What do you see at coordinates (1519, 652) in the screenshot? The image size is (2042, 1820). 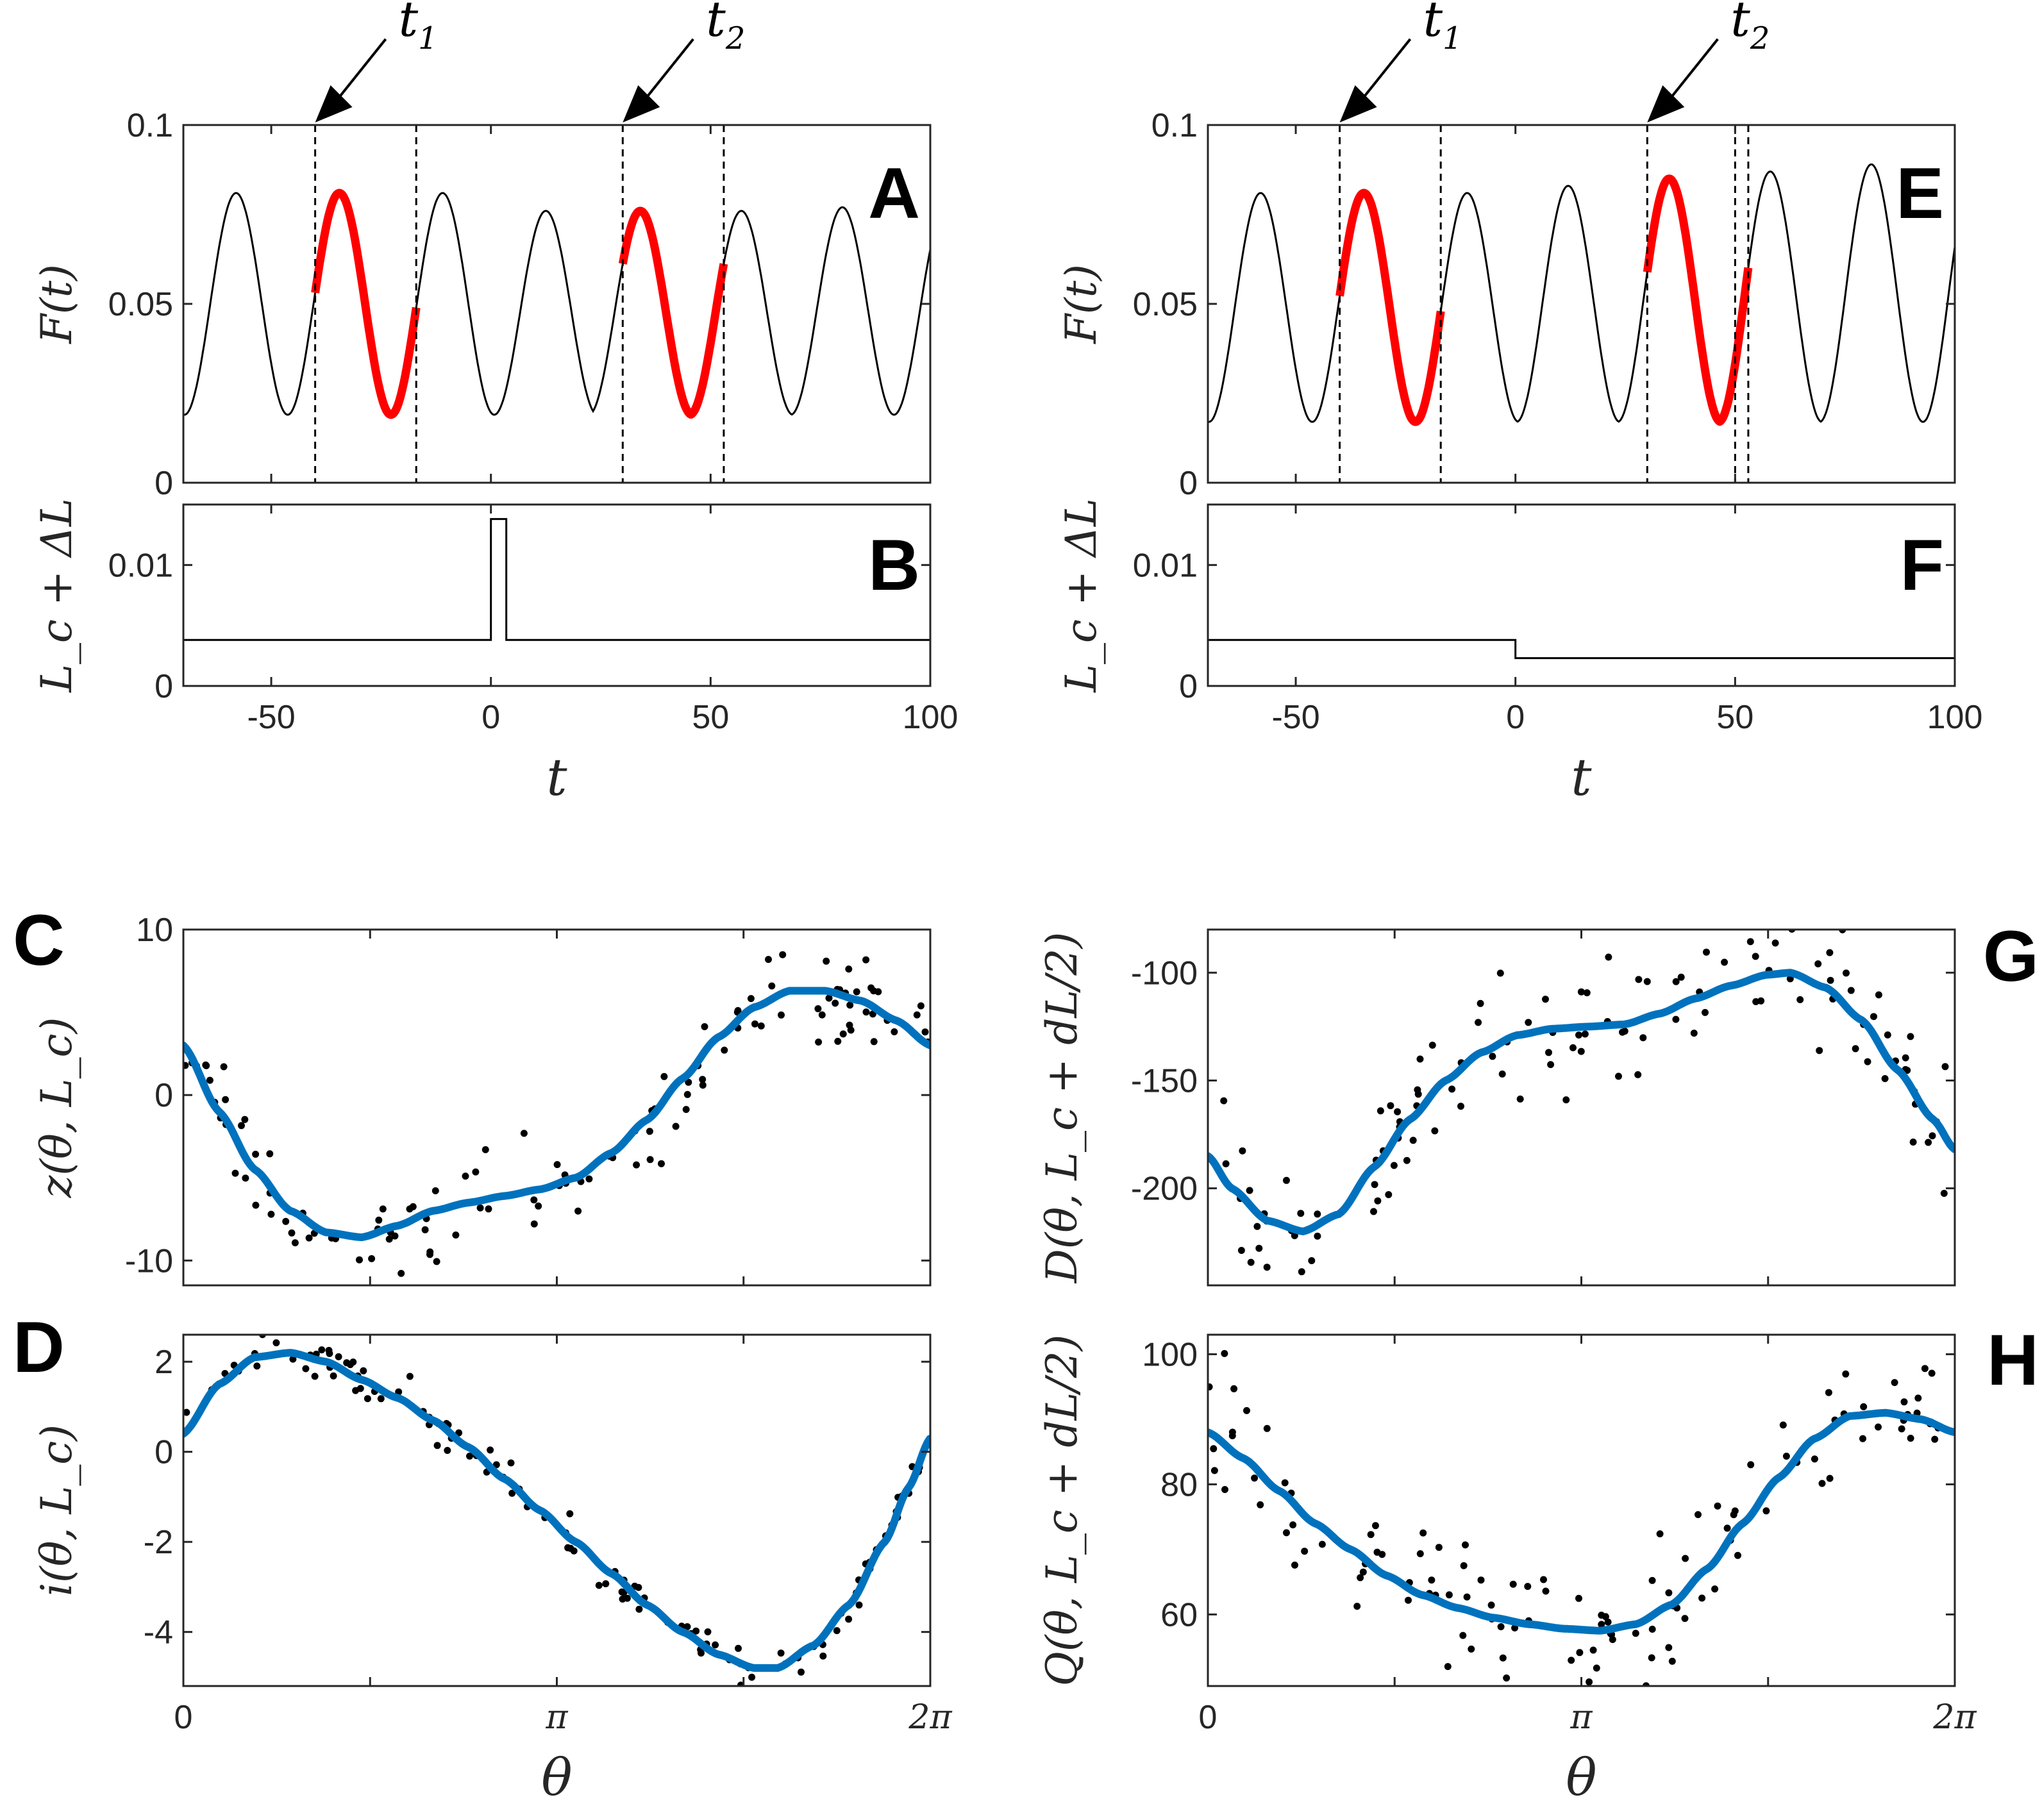 I see `panel-F: 0 0.01 -50 0 50 100 t L_c + ΔL F` at bounding box center [1519, 652].